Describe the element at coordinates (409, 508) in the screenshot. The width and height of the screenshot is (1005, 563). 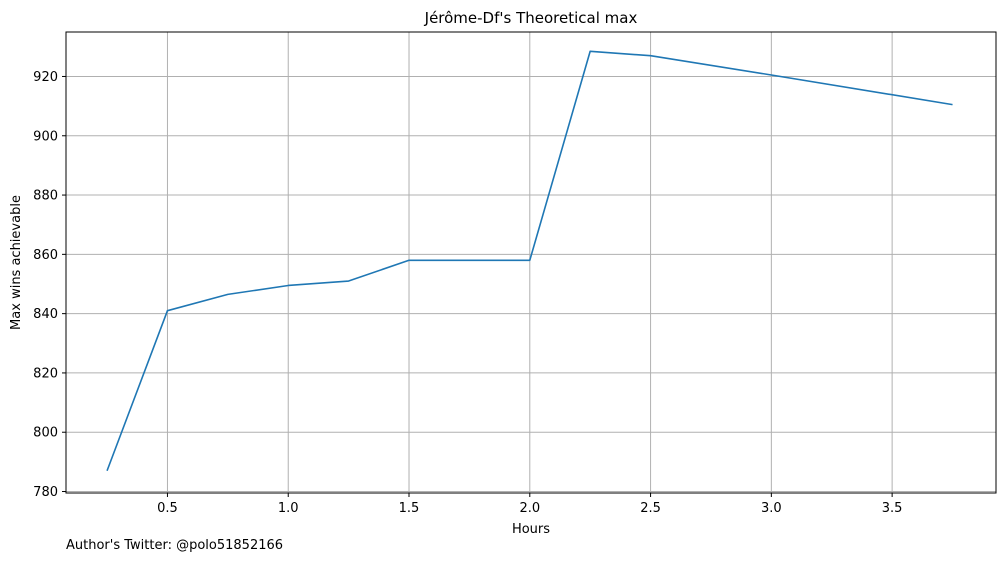
I see `x-tick-label: 1.5` at that location.